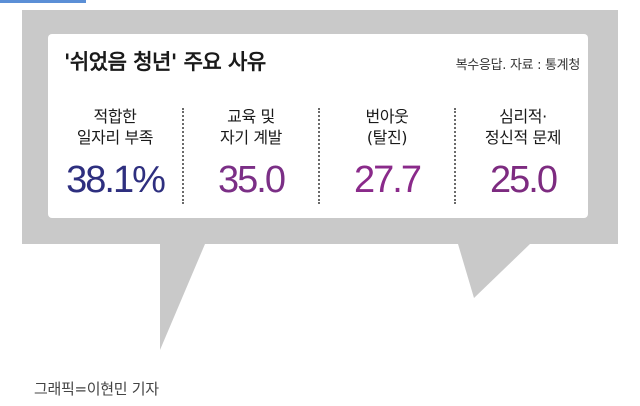  Describe the element at coordinates (43, 1) in the screenshot. I see `top-accent-strip` at that location.